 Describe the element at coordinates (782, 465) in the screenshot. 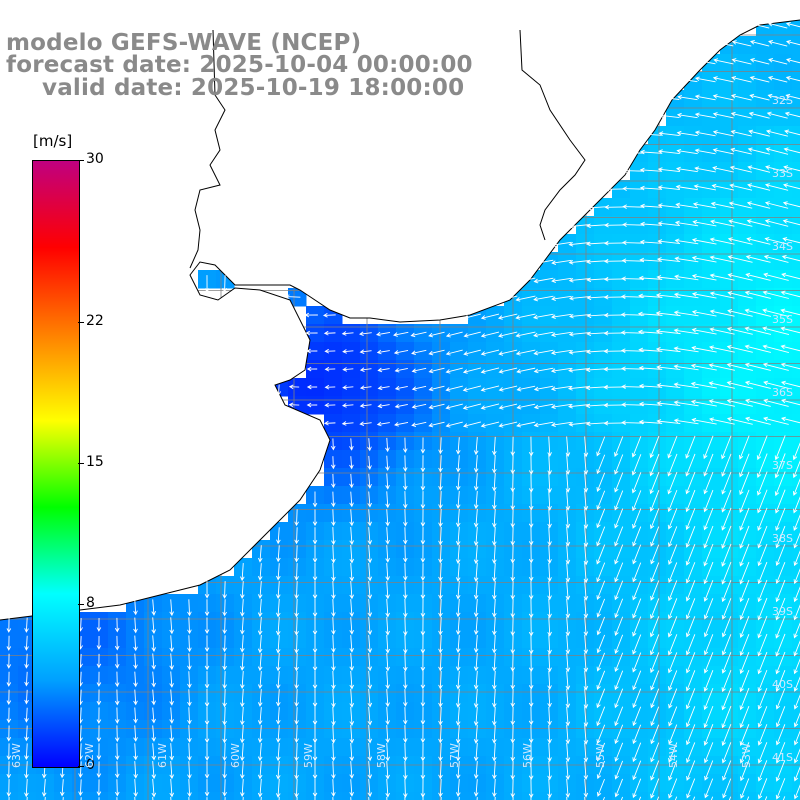

I see `latitude-label: 37S` at that location.